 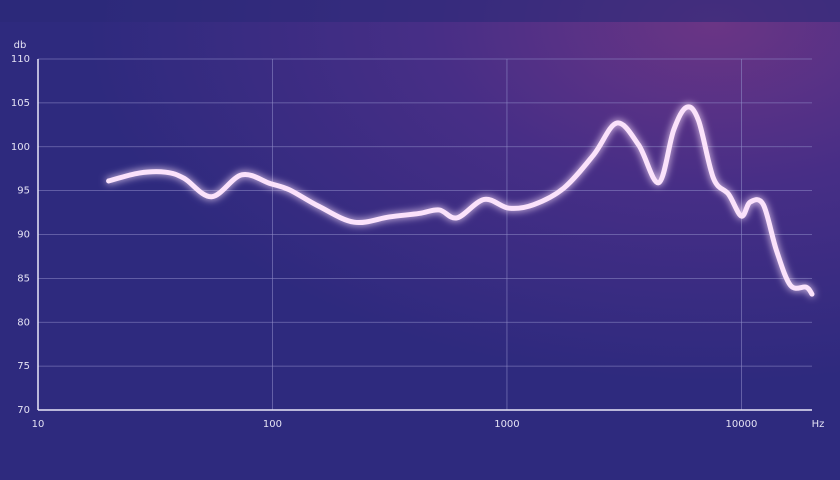 What do you see at coordinates (38, 424) in the screenshot?
I see `x-tick-label: 10` at bounding box center [38, 424].